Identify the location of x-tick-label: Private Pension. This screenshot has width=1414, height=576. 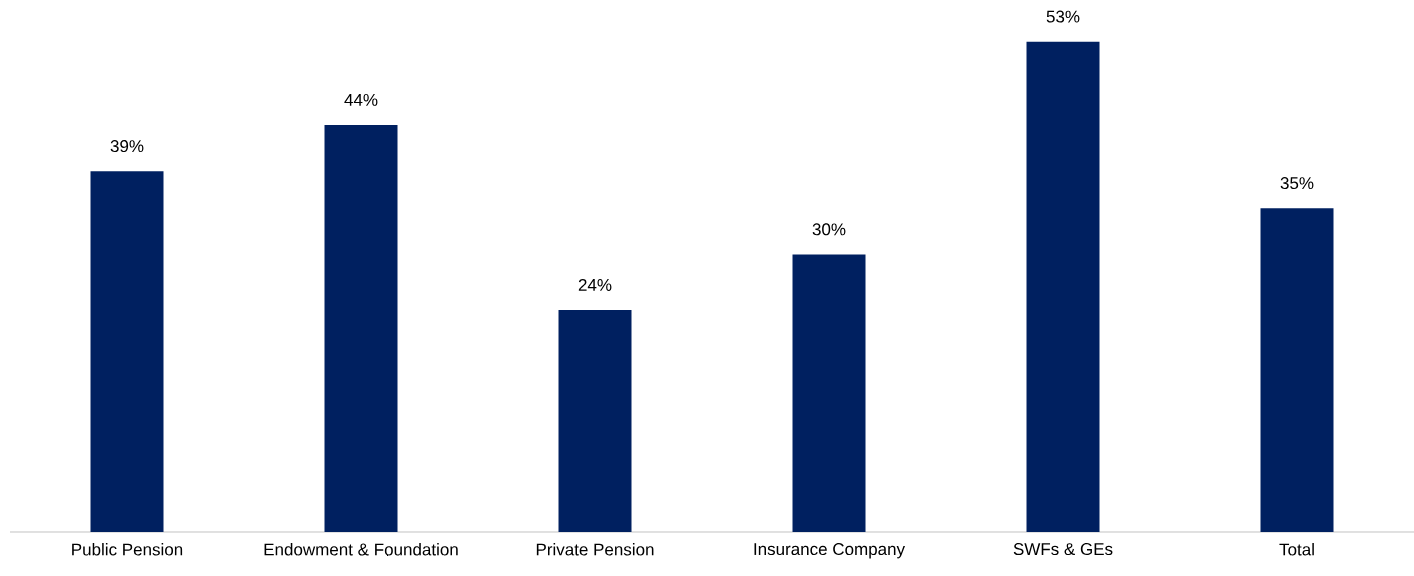
(595, 549).